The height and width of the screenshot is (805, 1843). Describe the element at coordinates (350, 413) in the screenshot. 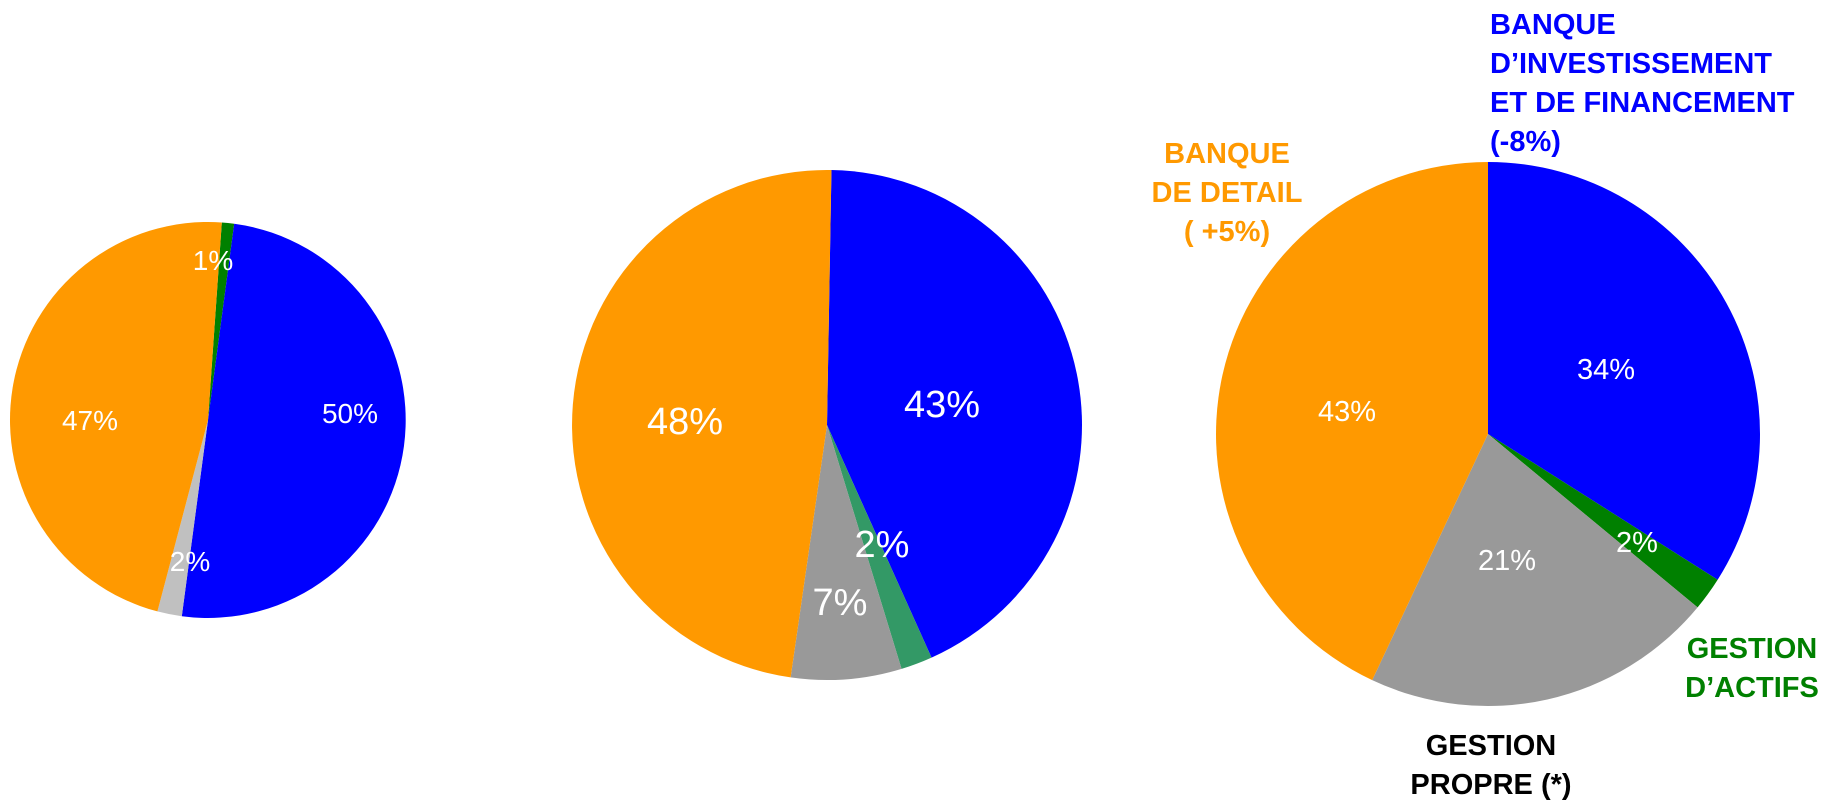

I see `pie-slice-value-label: 50%` at that location.